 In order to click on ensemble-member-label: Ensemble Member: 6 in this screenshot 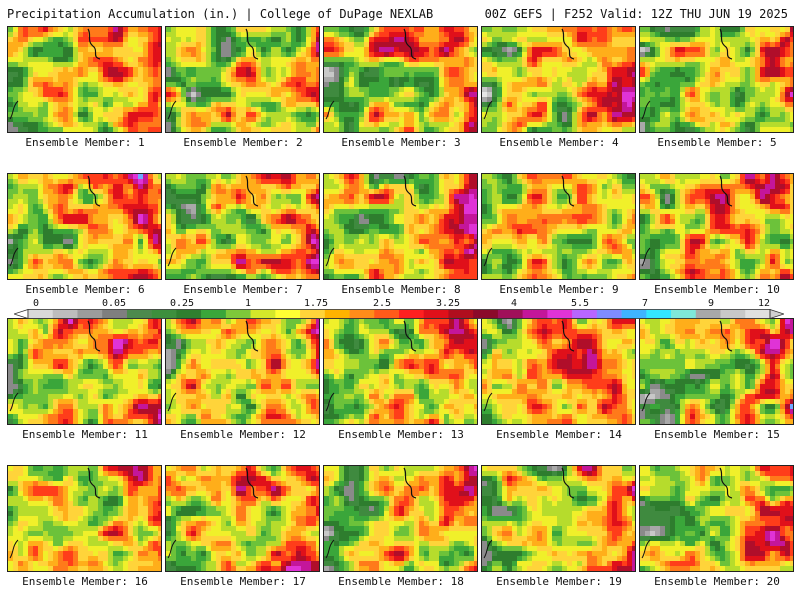, I will do `click(85, 289)`.